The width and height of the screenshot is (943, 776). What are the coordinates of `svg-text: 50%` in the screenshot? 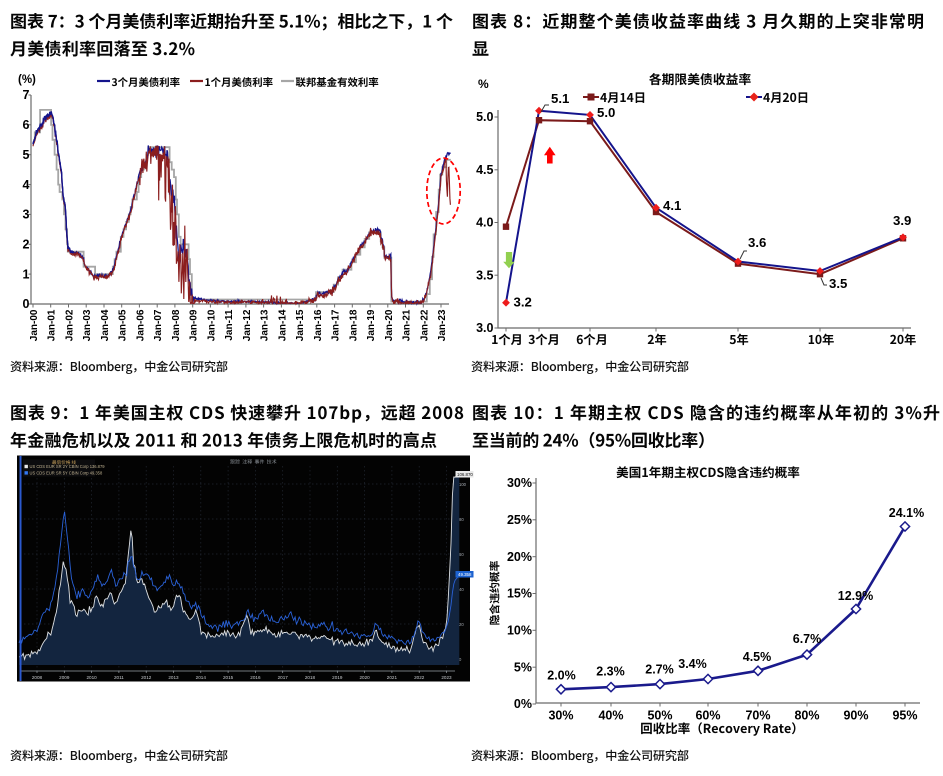 It's located at (659, 716).